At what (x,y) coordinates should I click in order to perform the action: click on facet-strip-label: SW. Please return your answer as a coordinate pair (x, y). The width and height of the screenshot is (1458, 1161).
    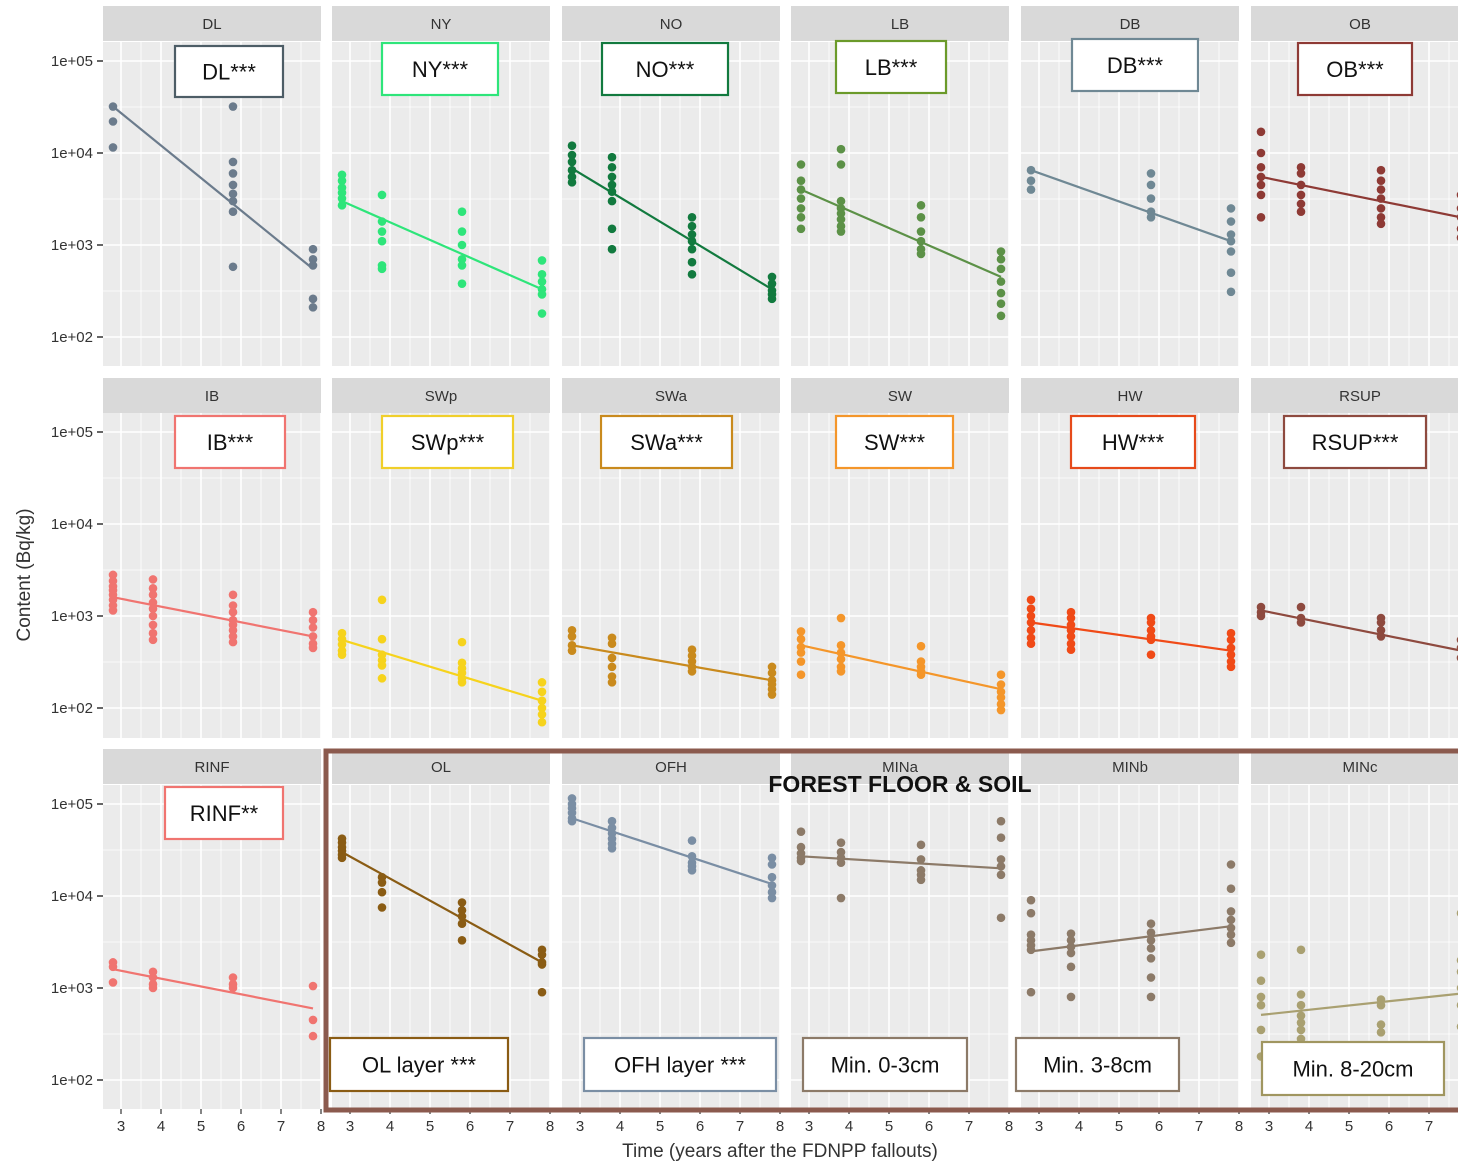
    Looking at the image, I should click on (900, 396).